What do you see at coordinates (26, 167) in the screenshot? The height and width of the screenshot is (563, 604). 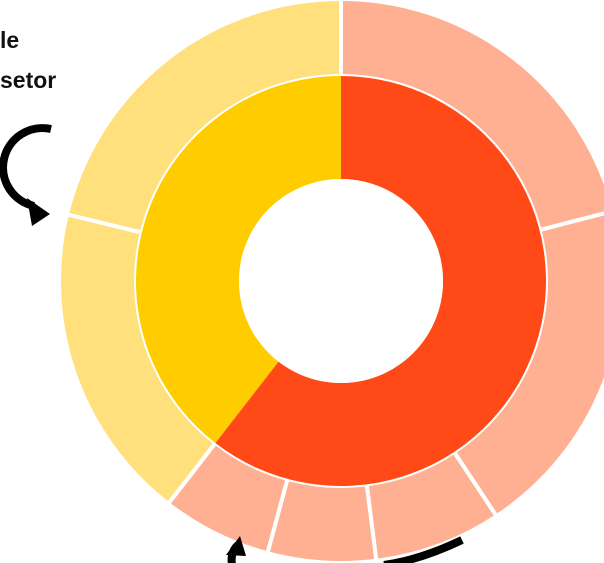 I see `rotate-arrow-left-icon` at bounding box center [26, 167].